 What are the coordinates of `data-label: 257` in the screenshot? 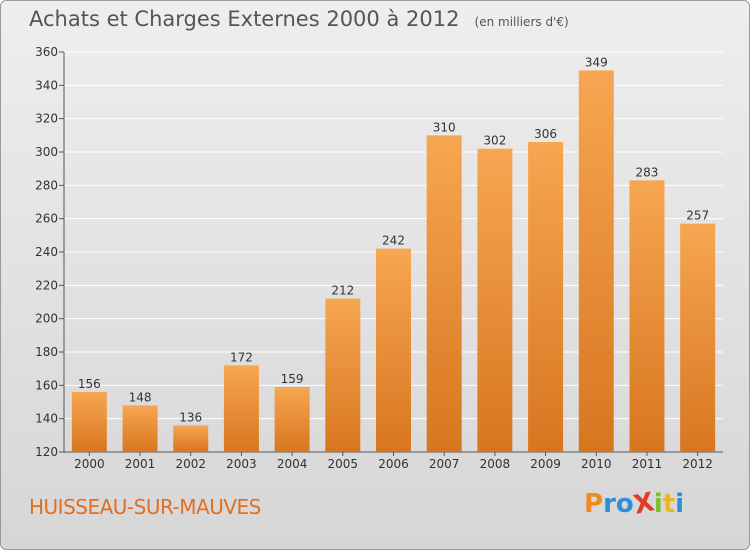 It's located at (697, 216).